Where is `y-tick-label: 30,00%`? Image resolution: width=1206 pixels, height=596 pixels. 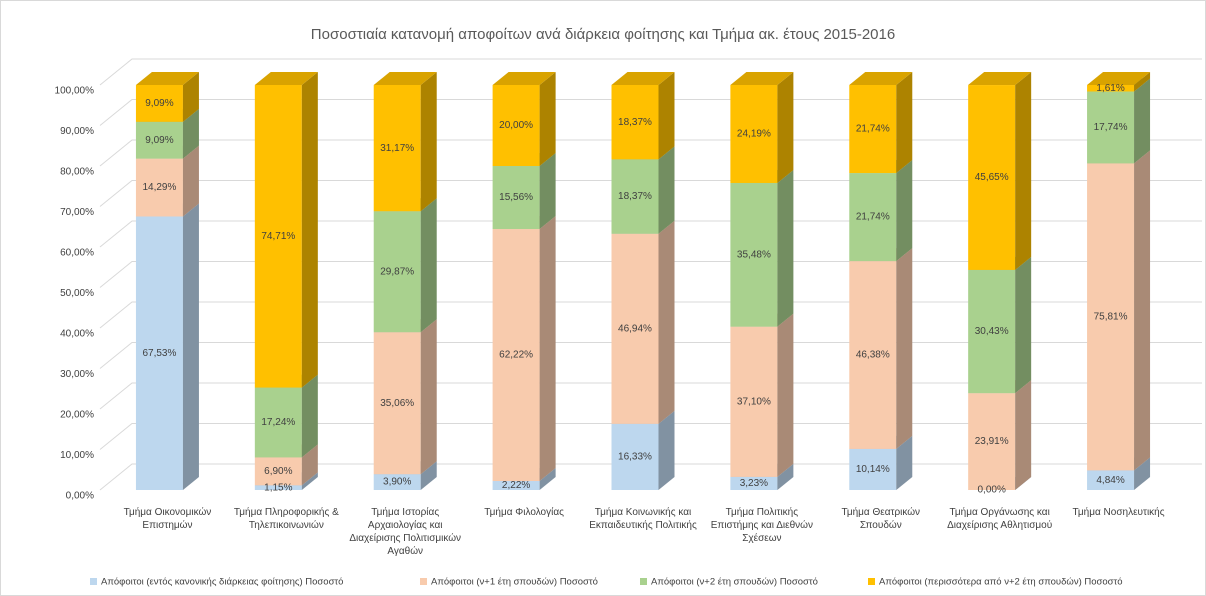
y-tick-label: 30,00% is located at coordinates (77, 374).